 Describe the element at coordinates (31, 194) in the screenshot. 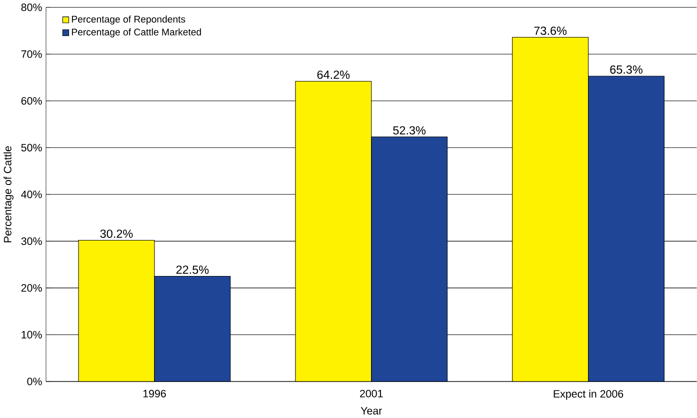

I see `y-tick-label: 40%` at that location.